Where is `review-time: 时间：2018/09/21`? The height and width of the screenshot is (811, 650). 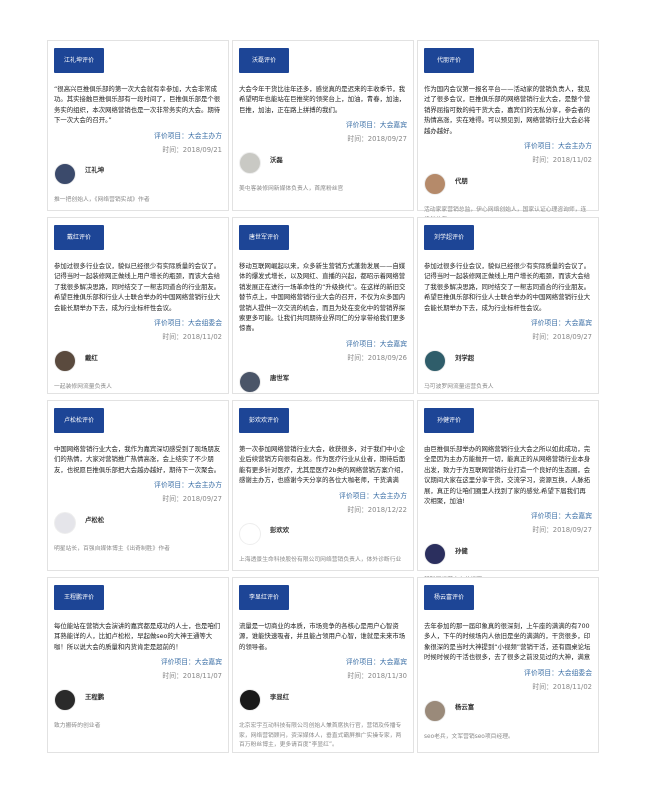
review-time: 时间：2018/09/21 is located at coordinates (192, 149).